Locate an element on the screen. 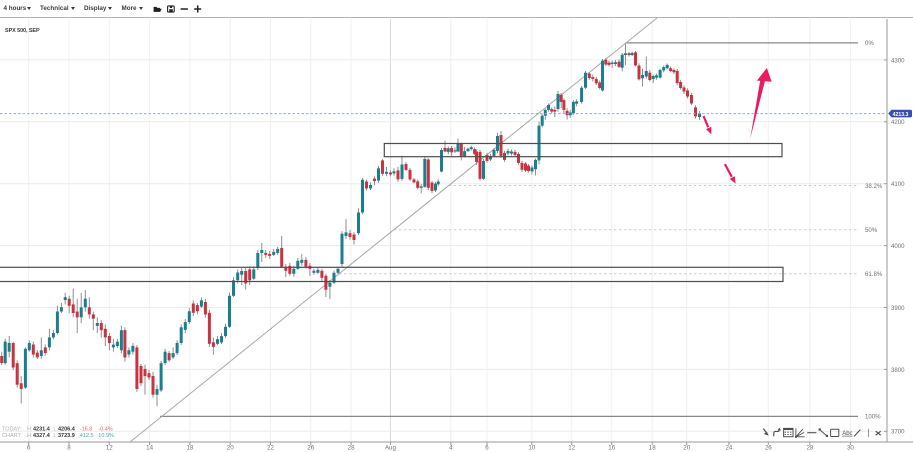  svg-text: 4 is located at coordinates (451, 448).